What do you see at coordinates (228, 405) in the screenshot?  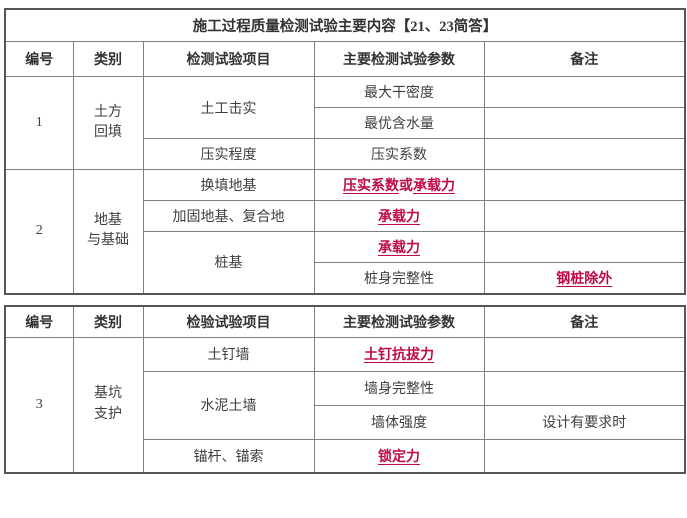 I see `item-cell: 水泥土墙` at bounding box center [228, 405].